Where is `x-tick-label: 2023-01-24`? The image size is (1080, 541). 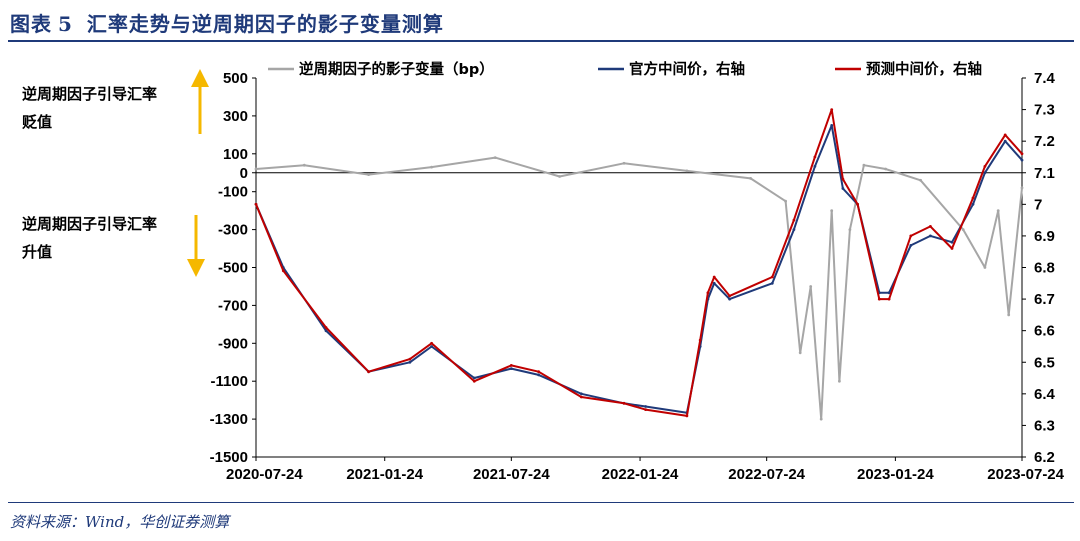 x-tick-label: 2023-01-24 is located at coordinates (895, 474).